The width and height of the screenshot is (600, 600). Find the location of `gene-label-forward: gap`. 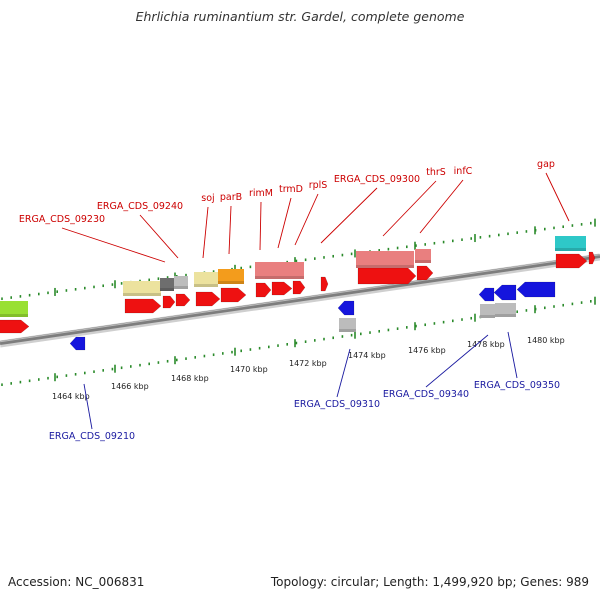

gene-label-forward: gap is located at coordinates (546, 164).